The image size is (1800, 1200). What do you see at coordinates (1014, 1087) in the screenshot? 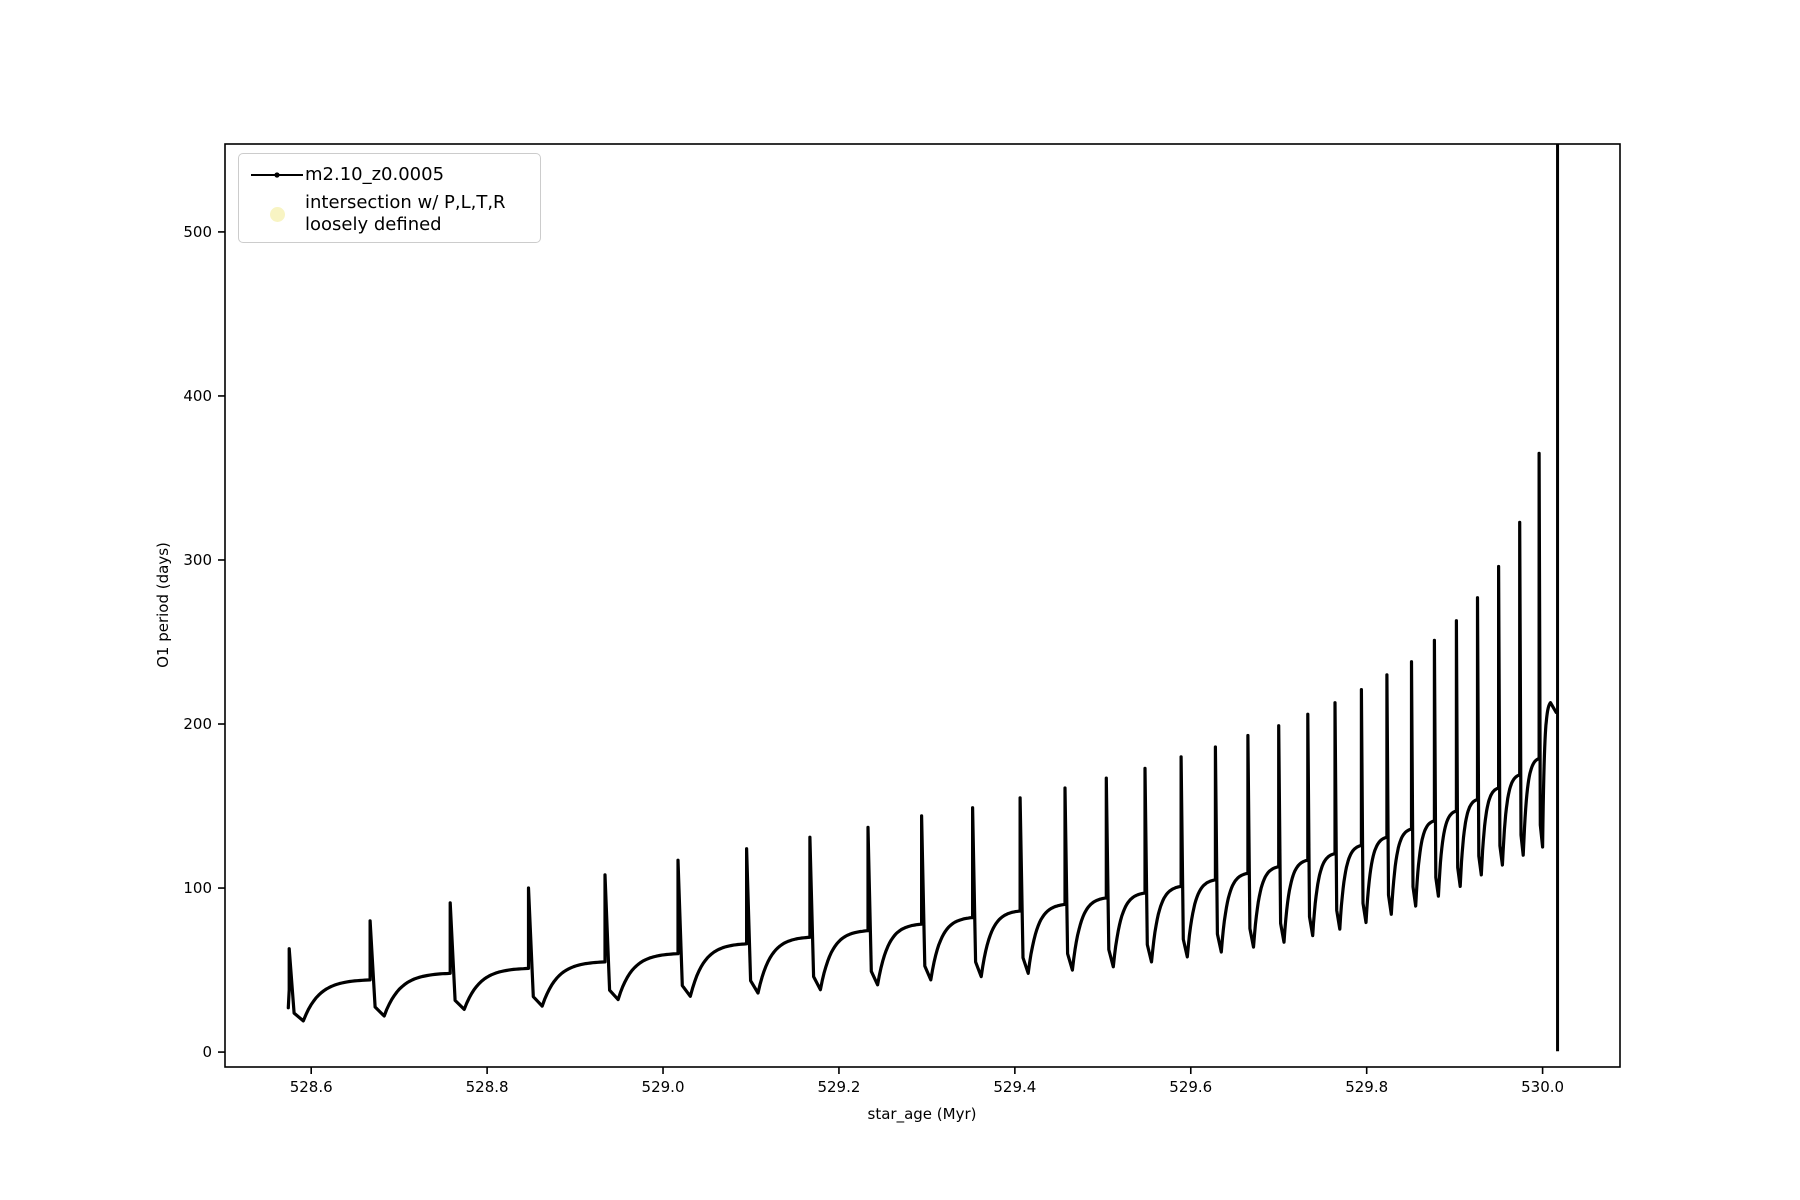
I see `x-tick-label: 529.4` at bounding box center [1014, 1087].